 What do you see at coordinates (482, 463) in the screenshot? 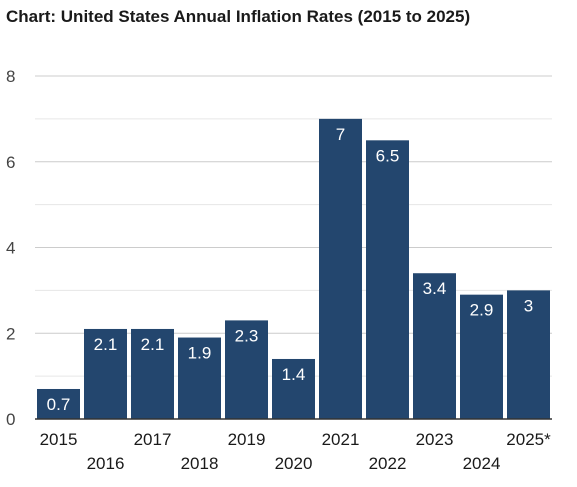
I see `x-tick-label: 2024` at bounding box center [482, 463].